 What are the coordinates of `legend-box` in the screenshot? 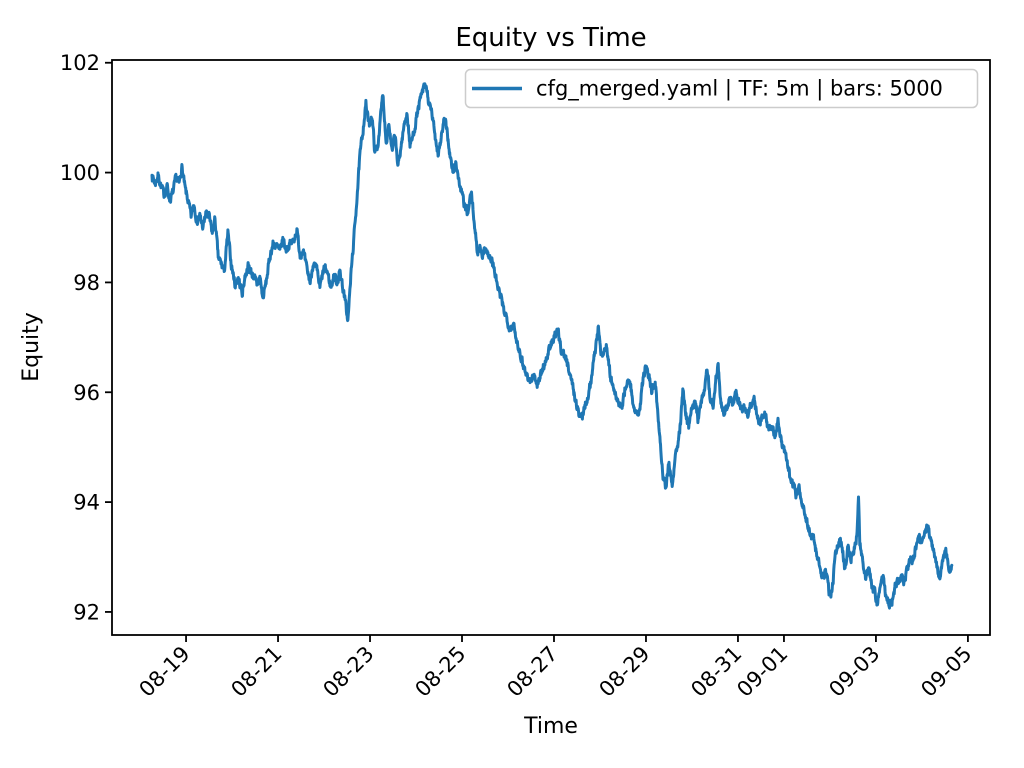 It's located at (721, 88).